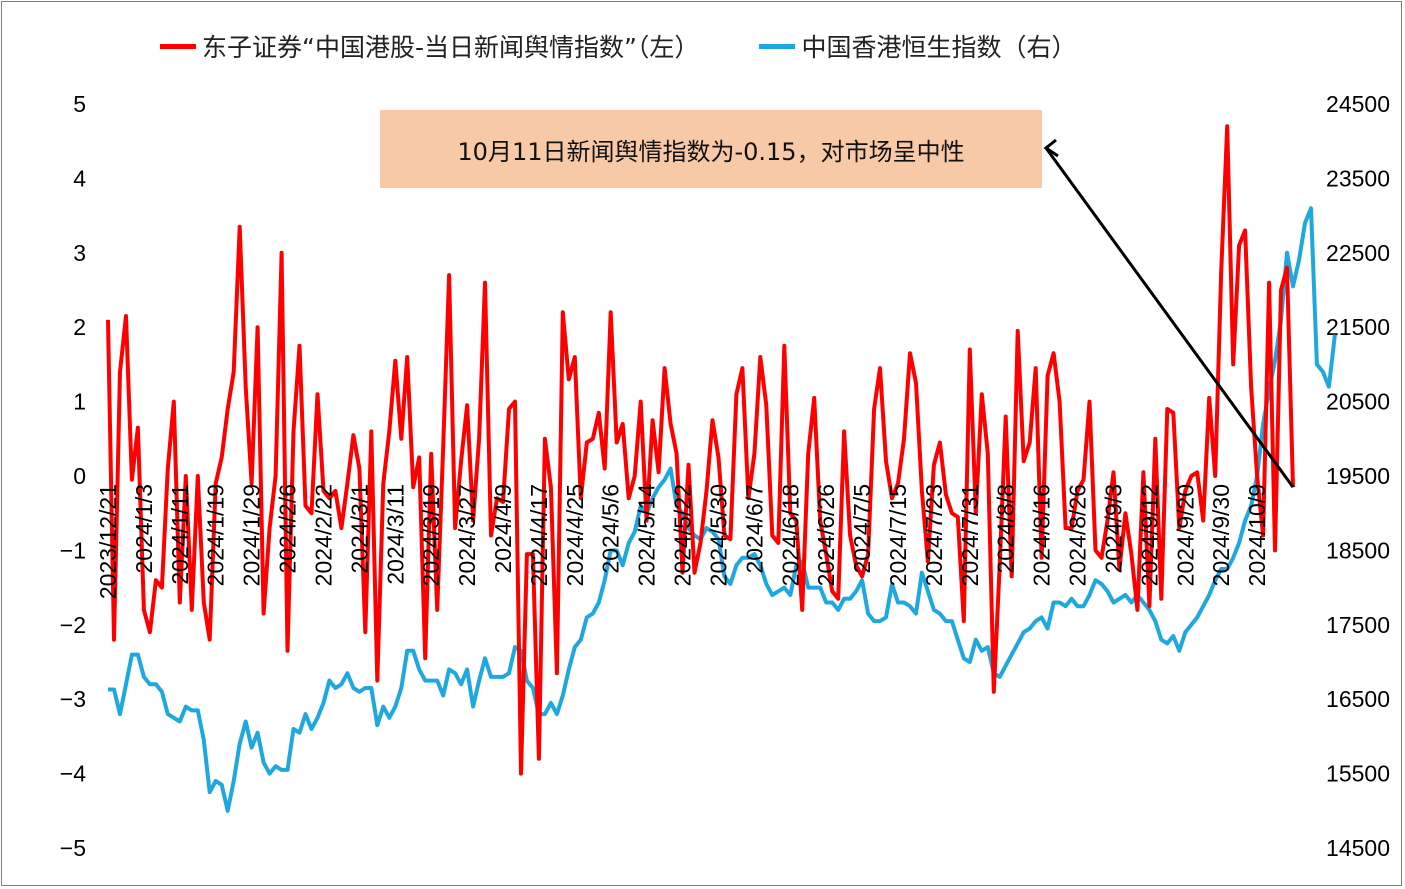 The height and width of the screenshot is (889, 1405). Describe the element at coordinates (1185, 535) in the screenshot. I see `x-tick-label: 2024/9/20` at that location.